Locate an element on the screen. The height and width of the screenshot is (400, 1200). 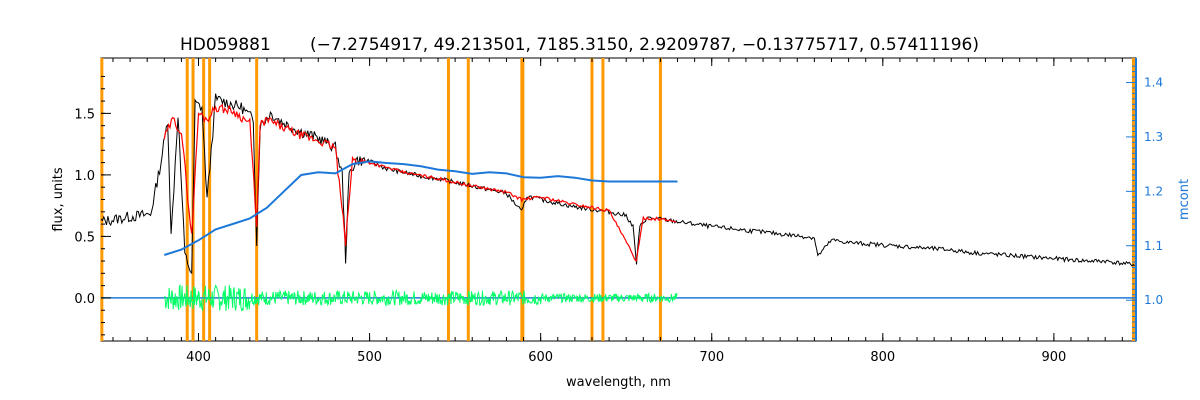
y2-axis-label: mcont is located at coordinates (1184, 199).